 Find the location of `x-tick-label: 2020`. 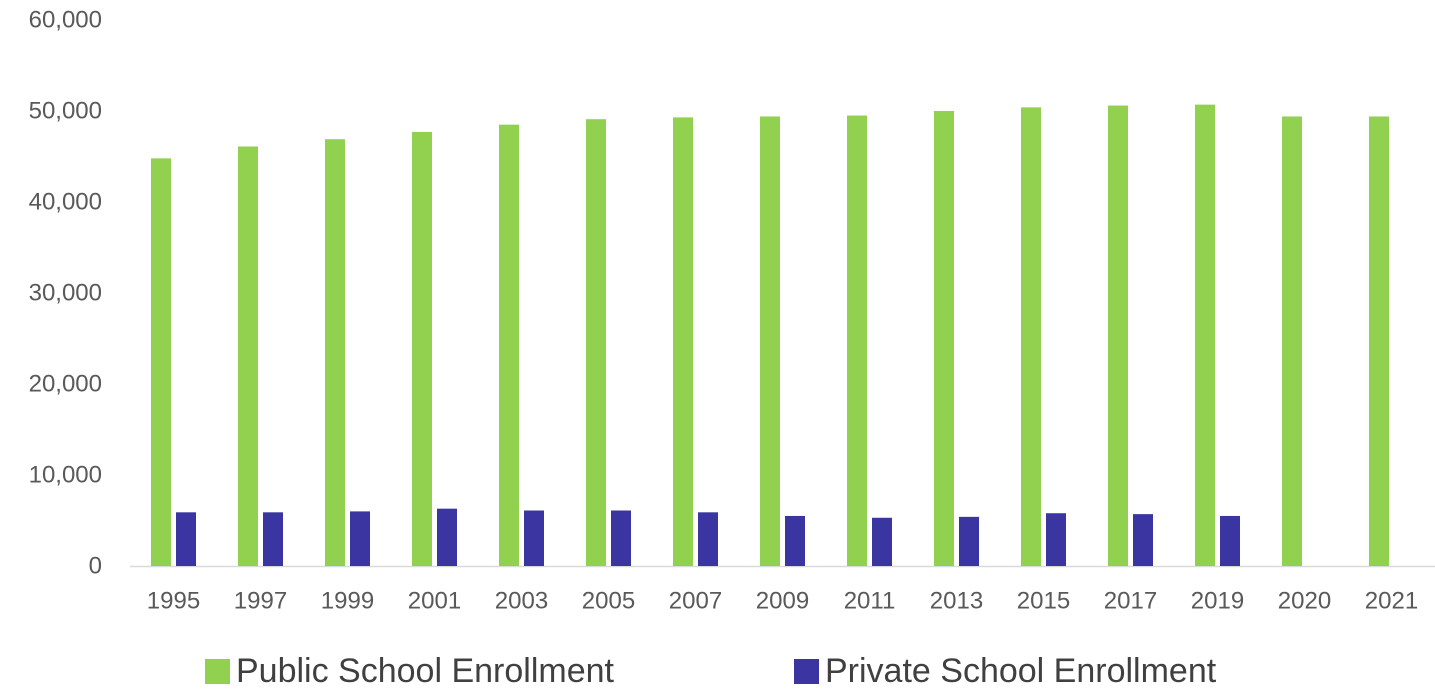

x-tick-label: 2020 is located at coordinates (1304, 601).